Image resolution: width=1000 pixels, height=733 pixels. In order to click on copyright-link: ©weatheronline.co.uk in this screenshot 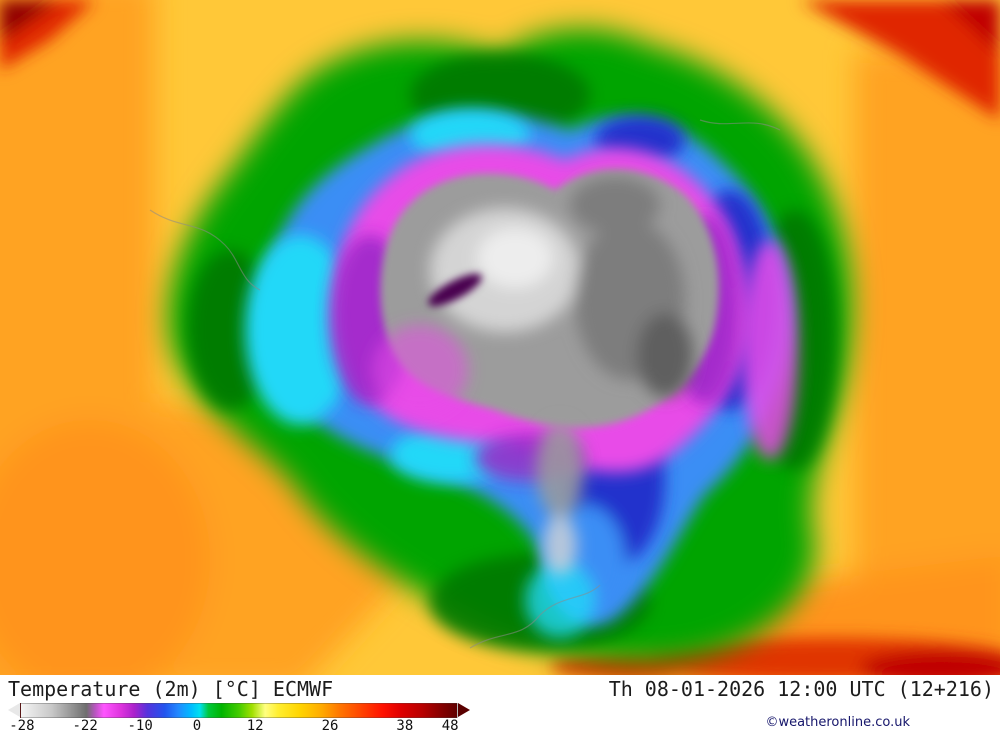, I will do `click(837, 722)`.